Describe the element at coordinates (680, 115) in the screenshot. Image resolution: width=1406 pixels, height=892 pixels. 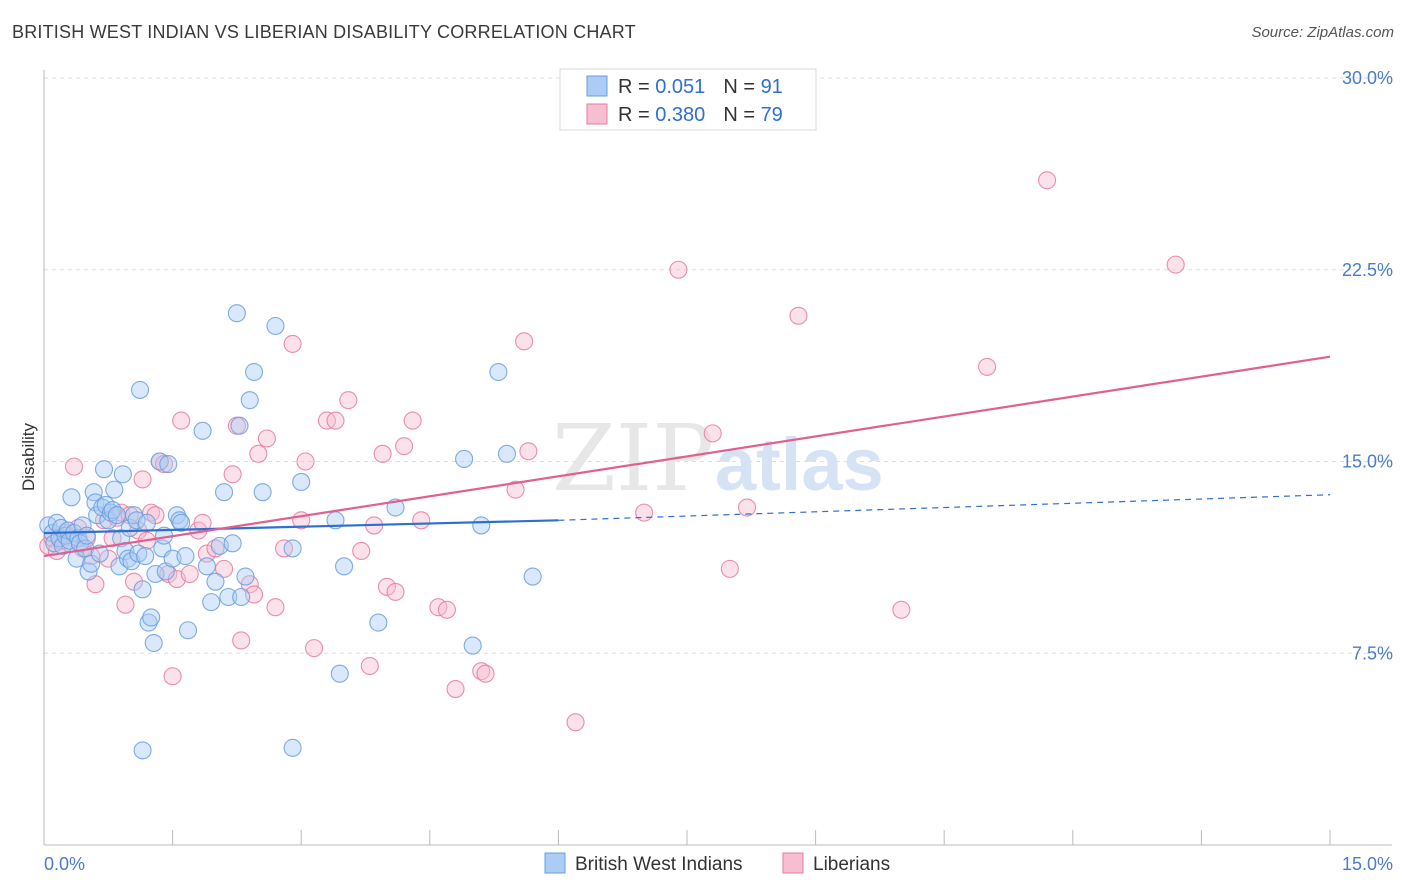
I see `stats-r-value: 0.380` at that location.